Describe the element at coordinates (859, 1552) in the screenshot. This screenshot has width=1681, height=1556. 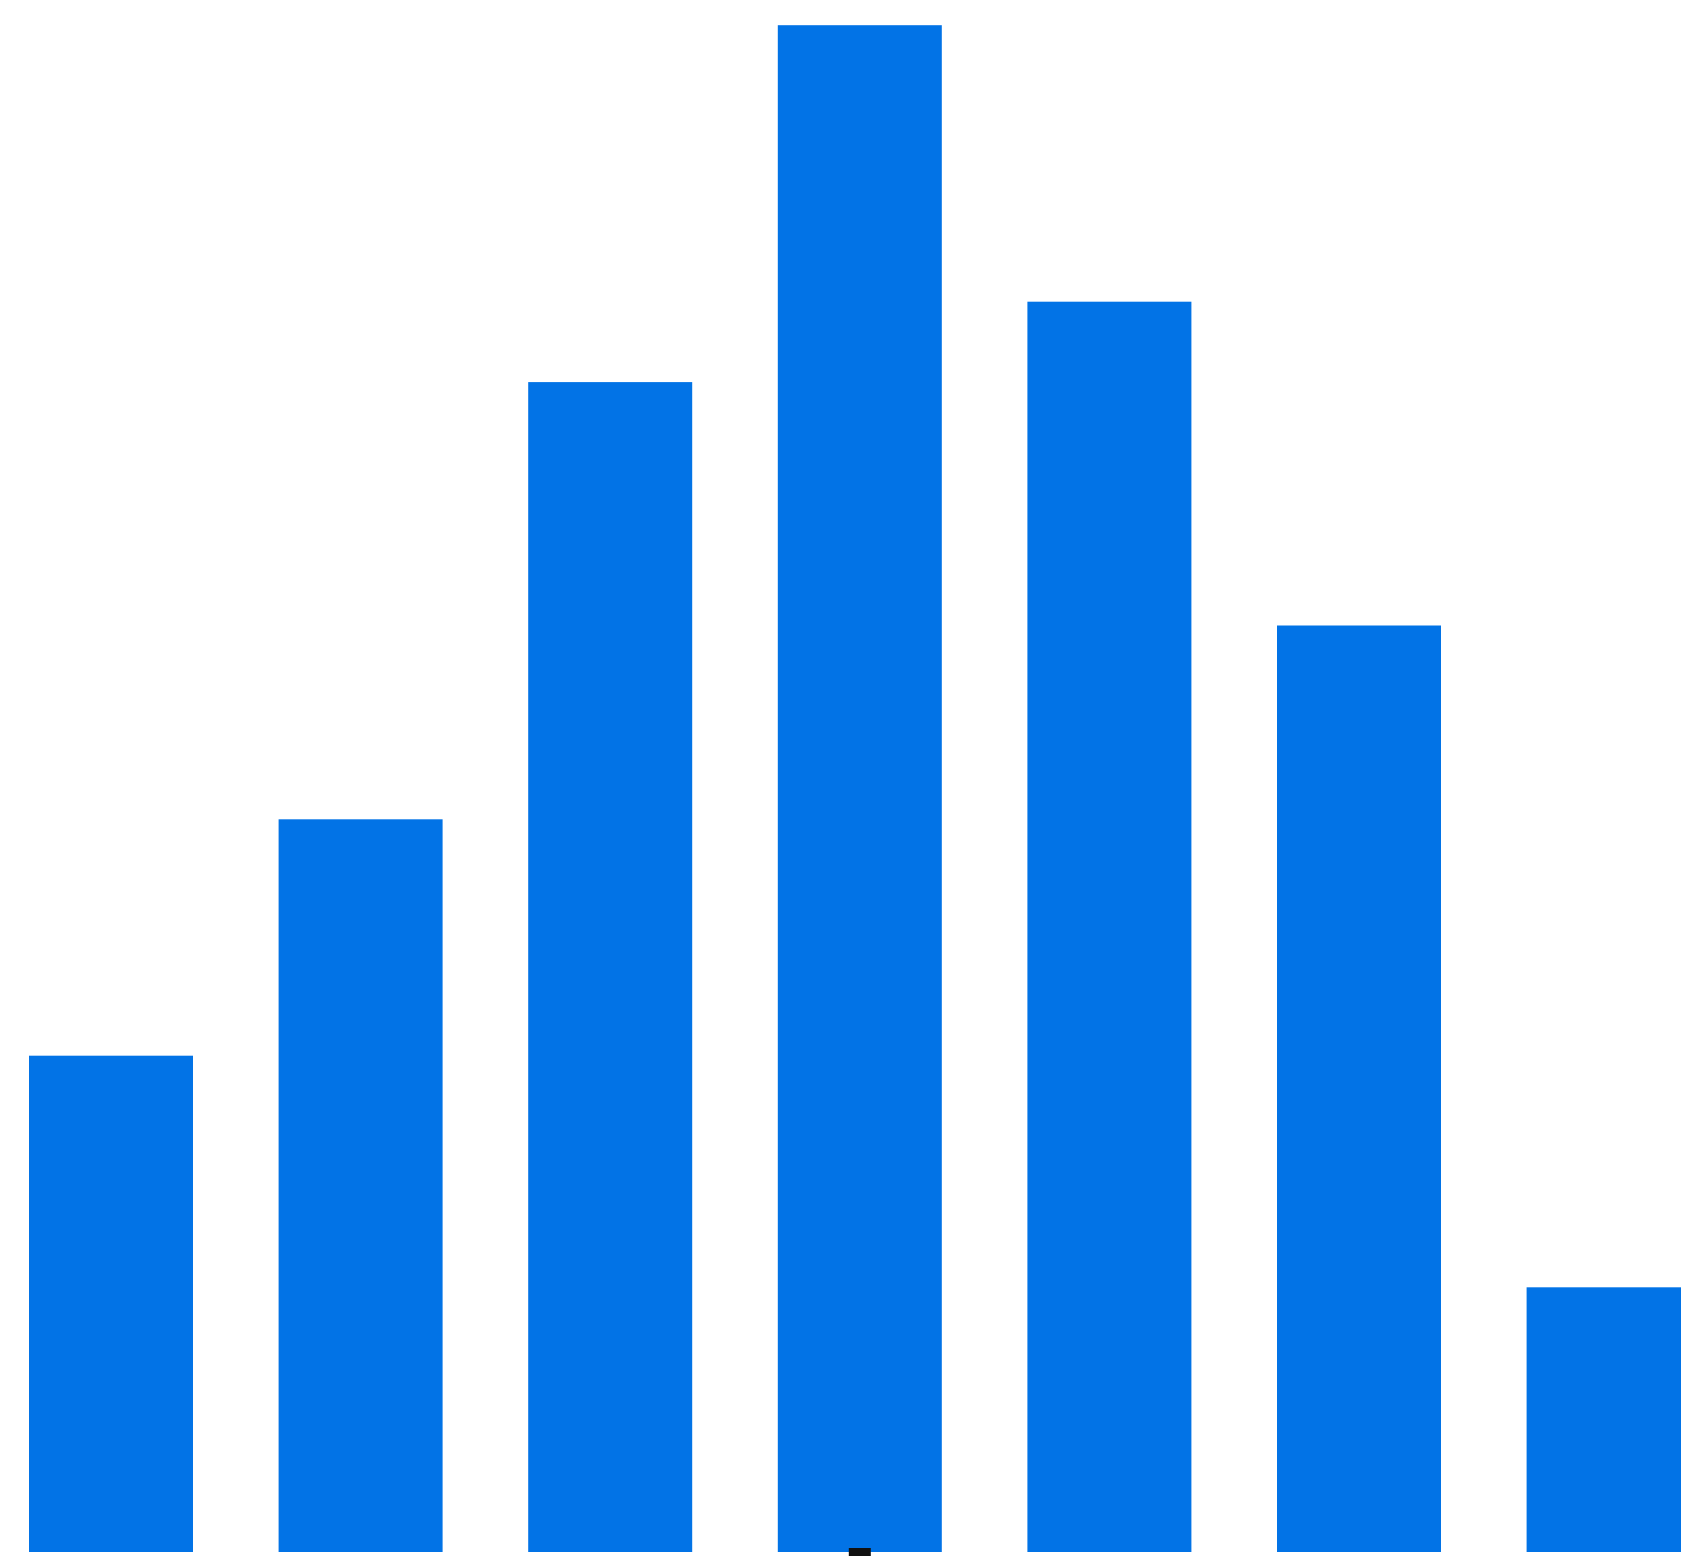
I see `x-axis-tick-marker` at that location.